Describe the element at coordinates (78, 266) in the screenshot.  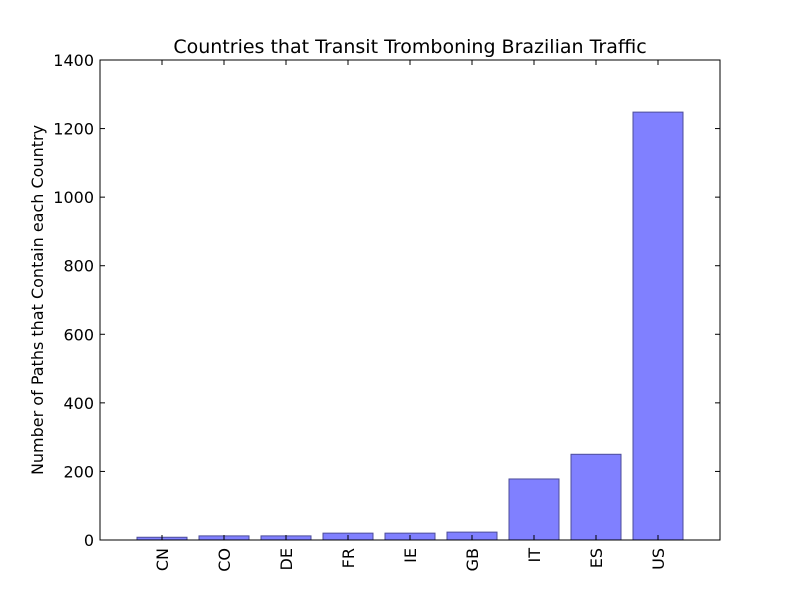
I see `y-tick-label: 800` at that location.